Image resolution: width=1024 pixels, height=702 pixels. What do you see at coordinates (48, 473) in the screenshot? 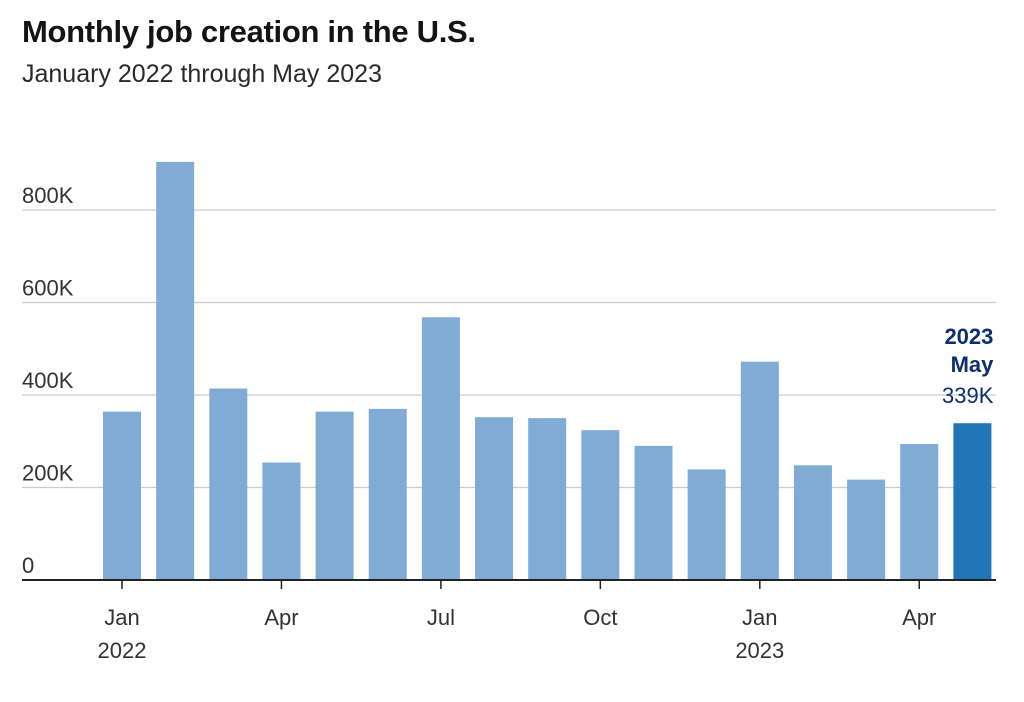
I see `y-tick-label: 200K` at bounding box center [48, 473].